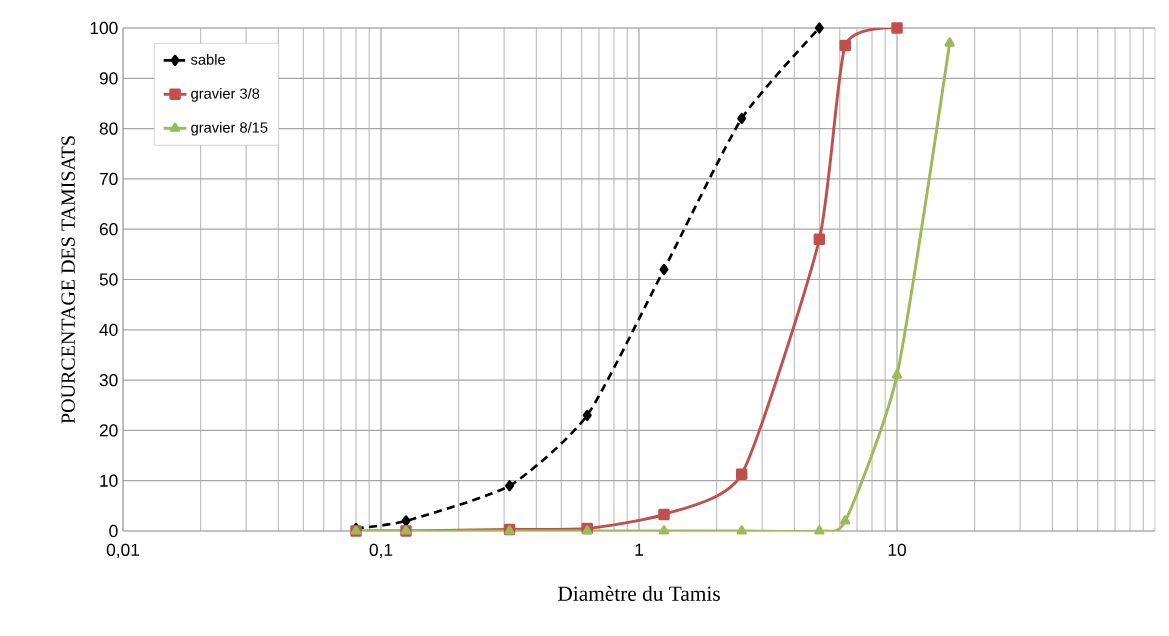 The height and width of the screenshot is (636, 1169). Describe the element at coordinates (639, 593) in the screenshot. I see `x-axis-title: Diamètre du Tamis` at that location.